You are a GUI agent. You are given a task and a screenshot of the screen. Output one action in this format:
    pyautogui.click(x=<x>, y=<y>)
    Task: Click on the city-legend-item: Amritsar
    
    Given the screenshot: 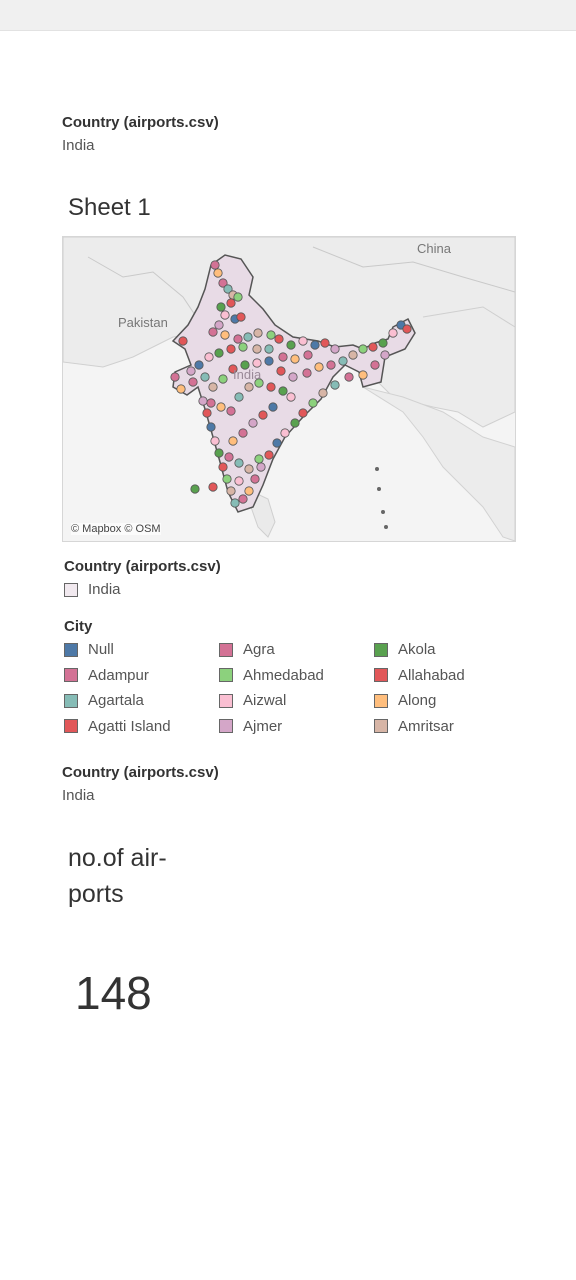 What is the action you would take?
    pyautogui.click(x=449, y=727)
    